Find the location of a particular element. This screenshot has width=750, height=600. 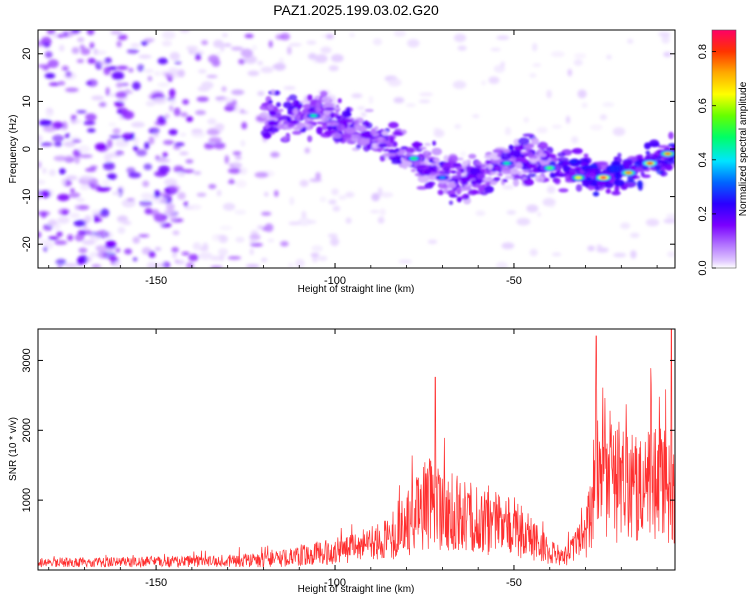

colorbar-tick-label: 0.2 is located at coordinates (703, 213).